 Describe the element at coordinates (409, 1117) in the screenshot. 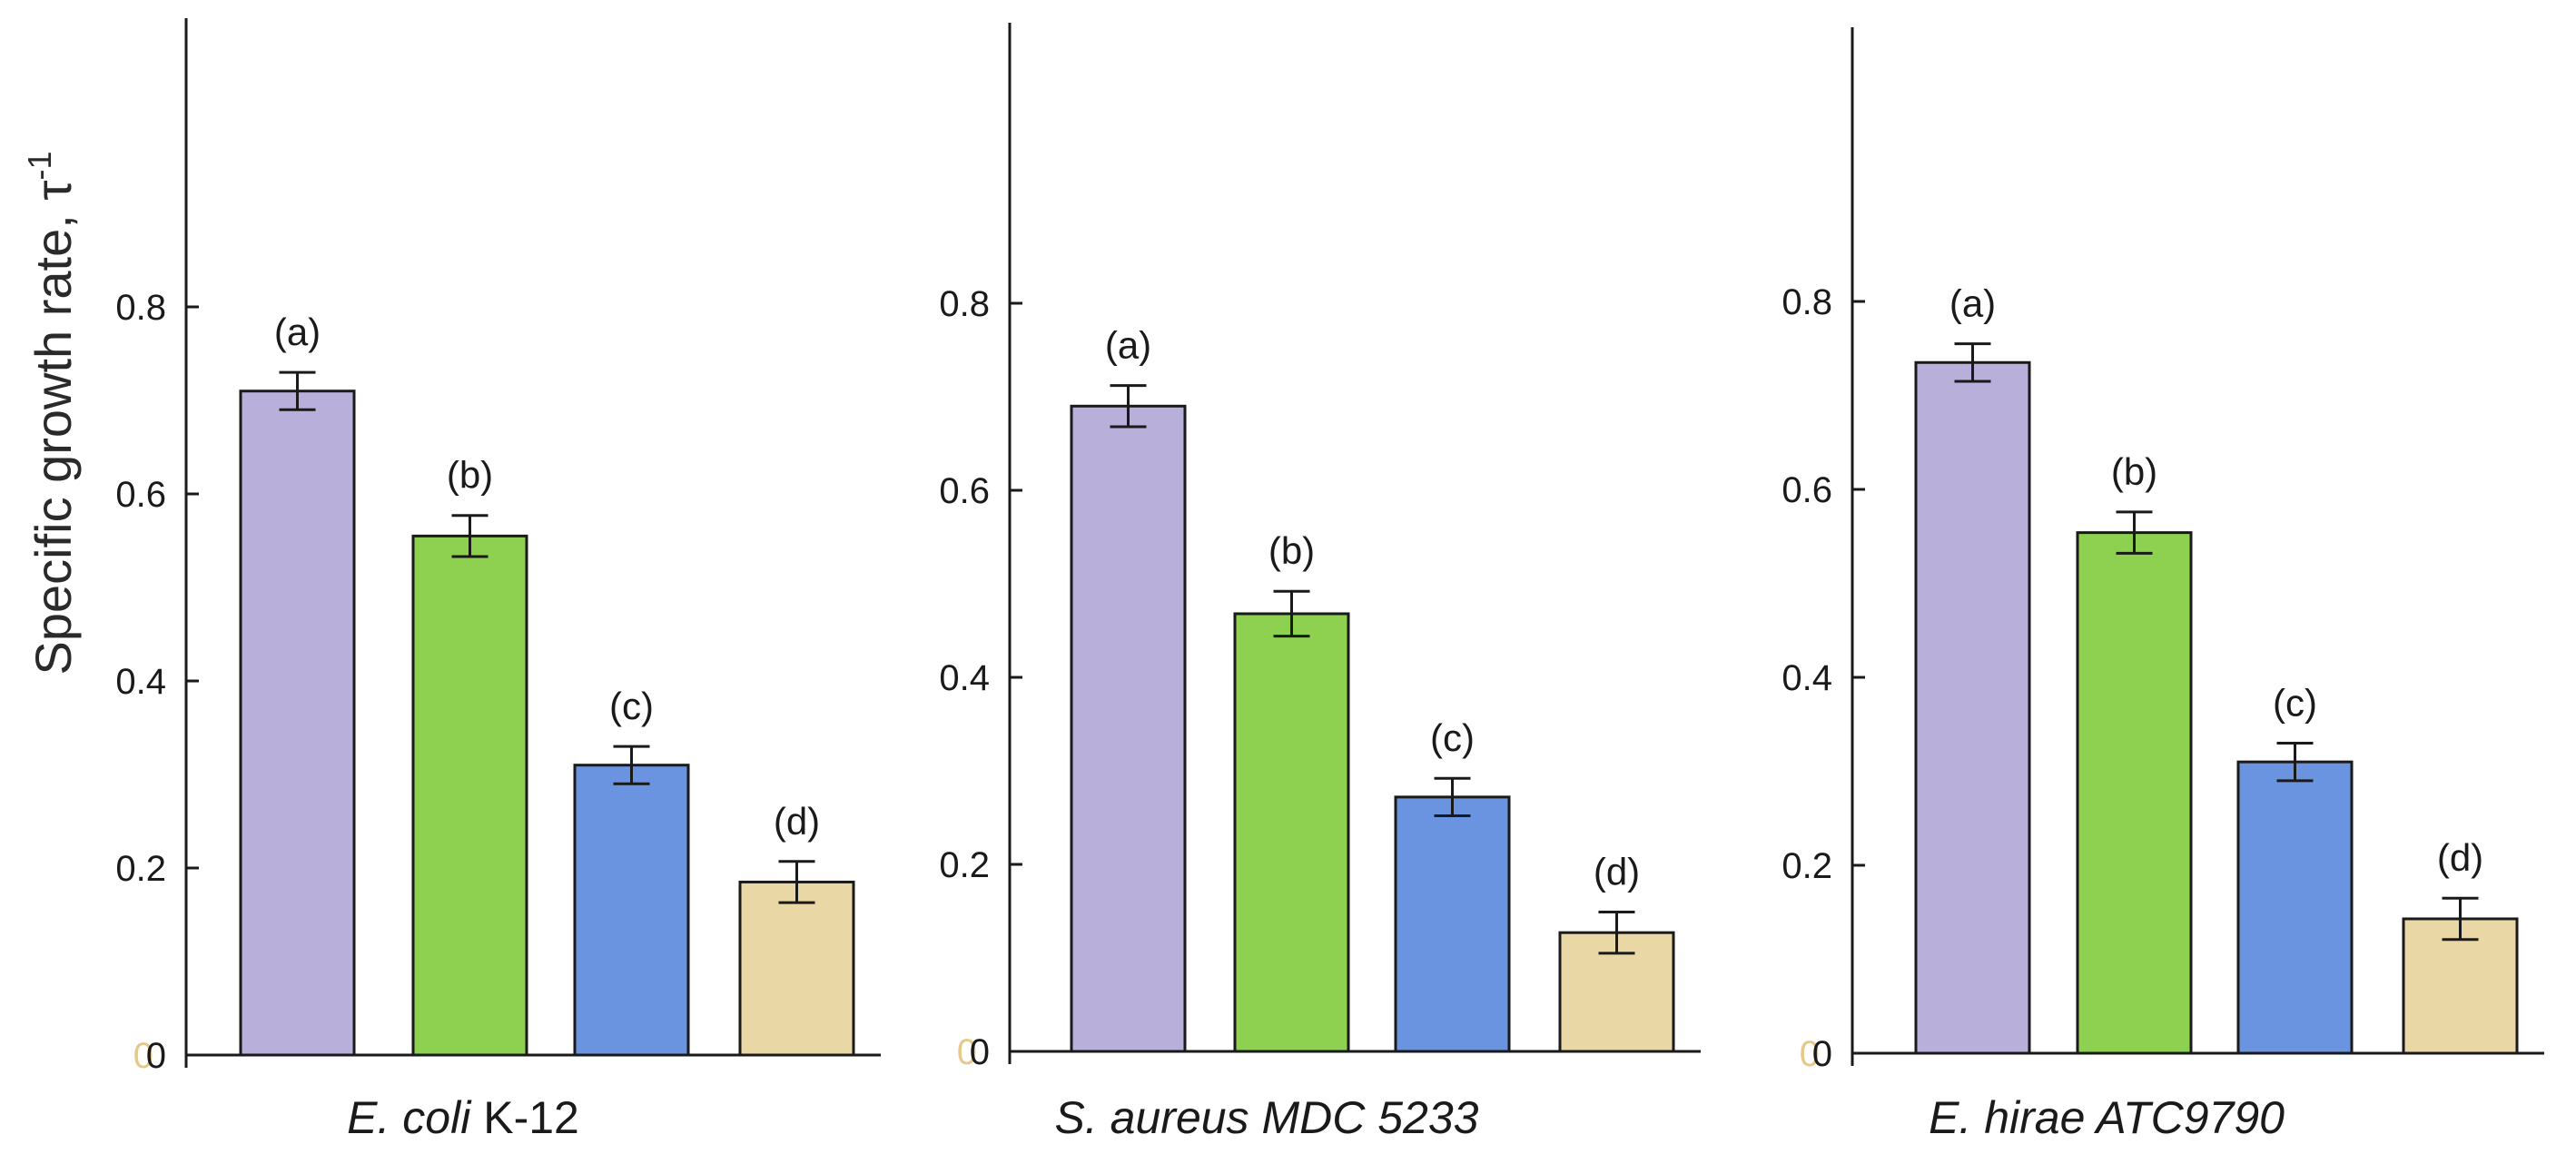

I see `x-axis-label-italic: E. coli` at that location.